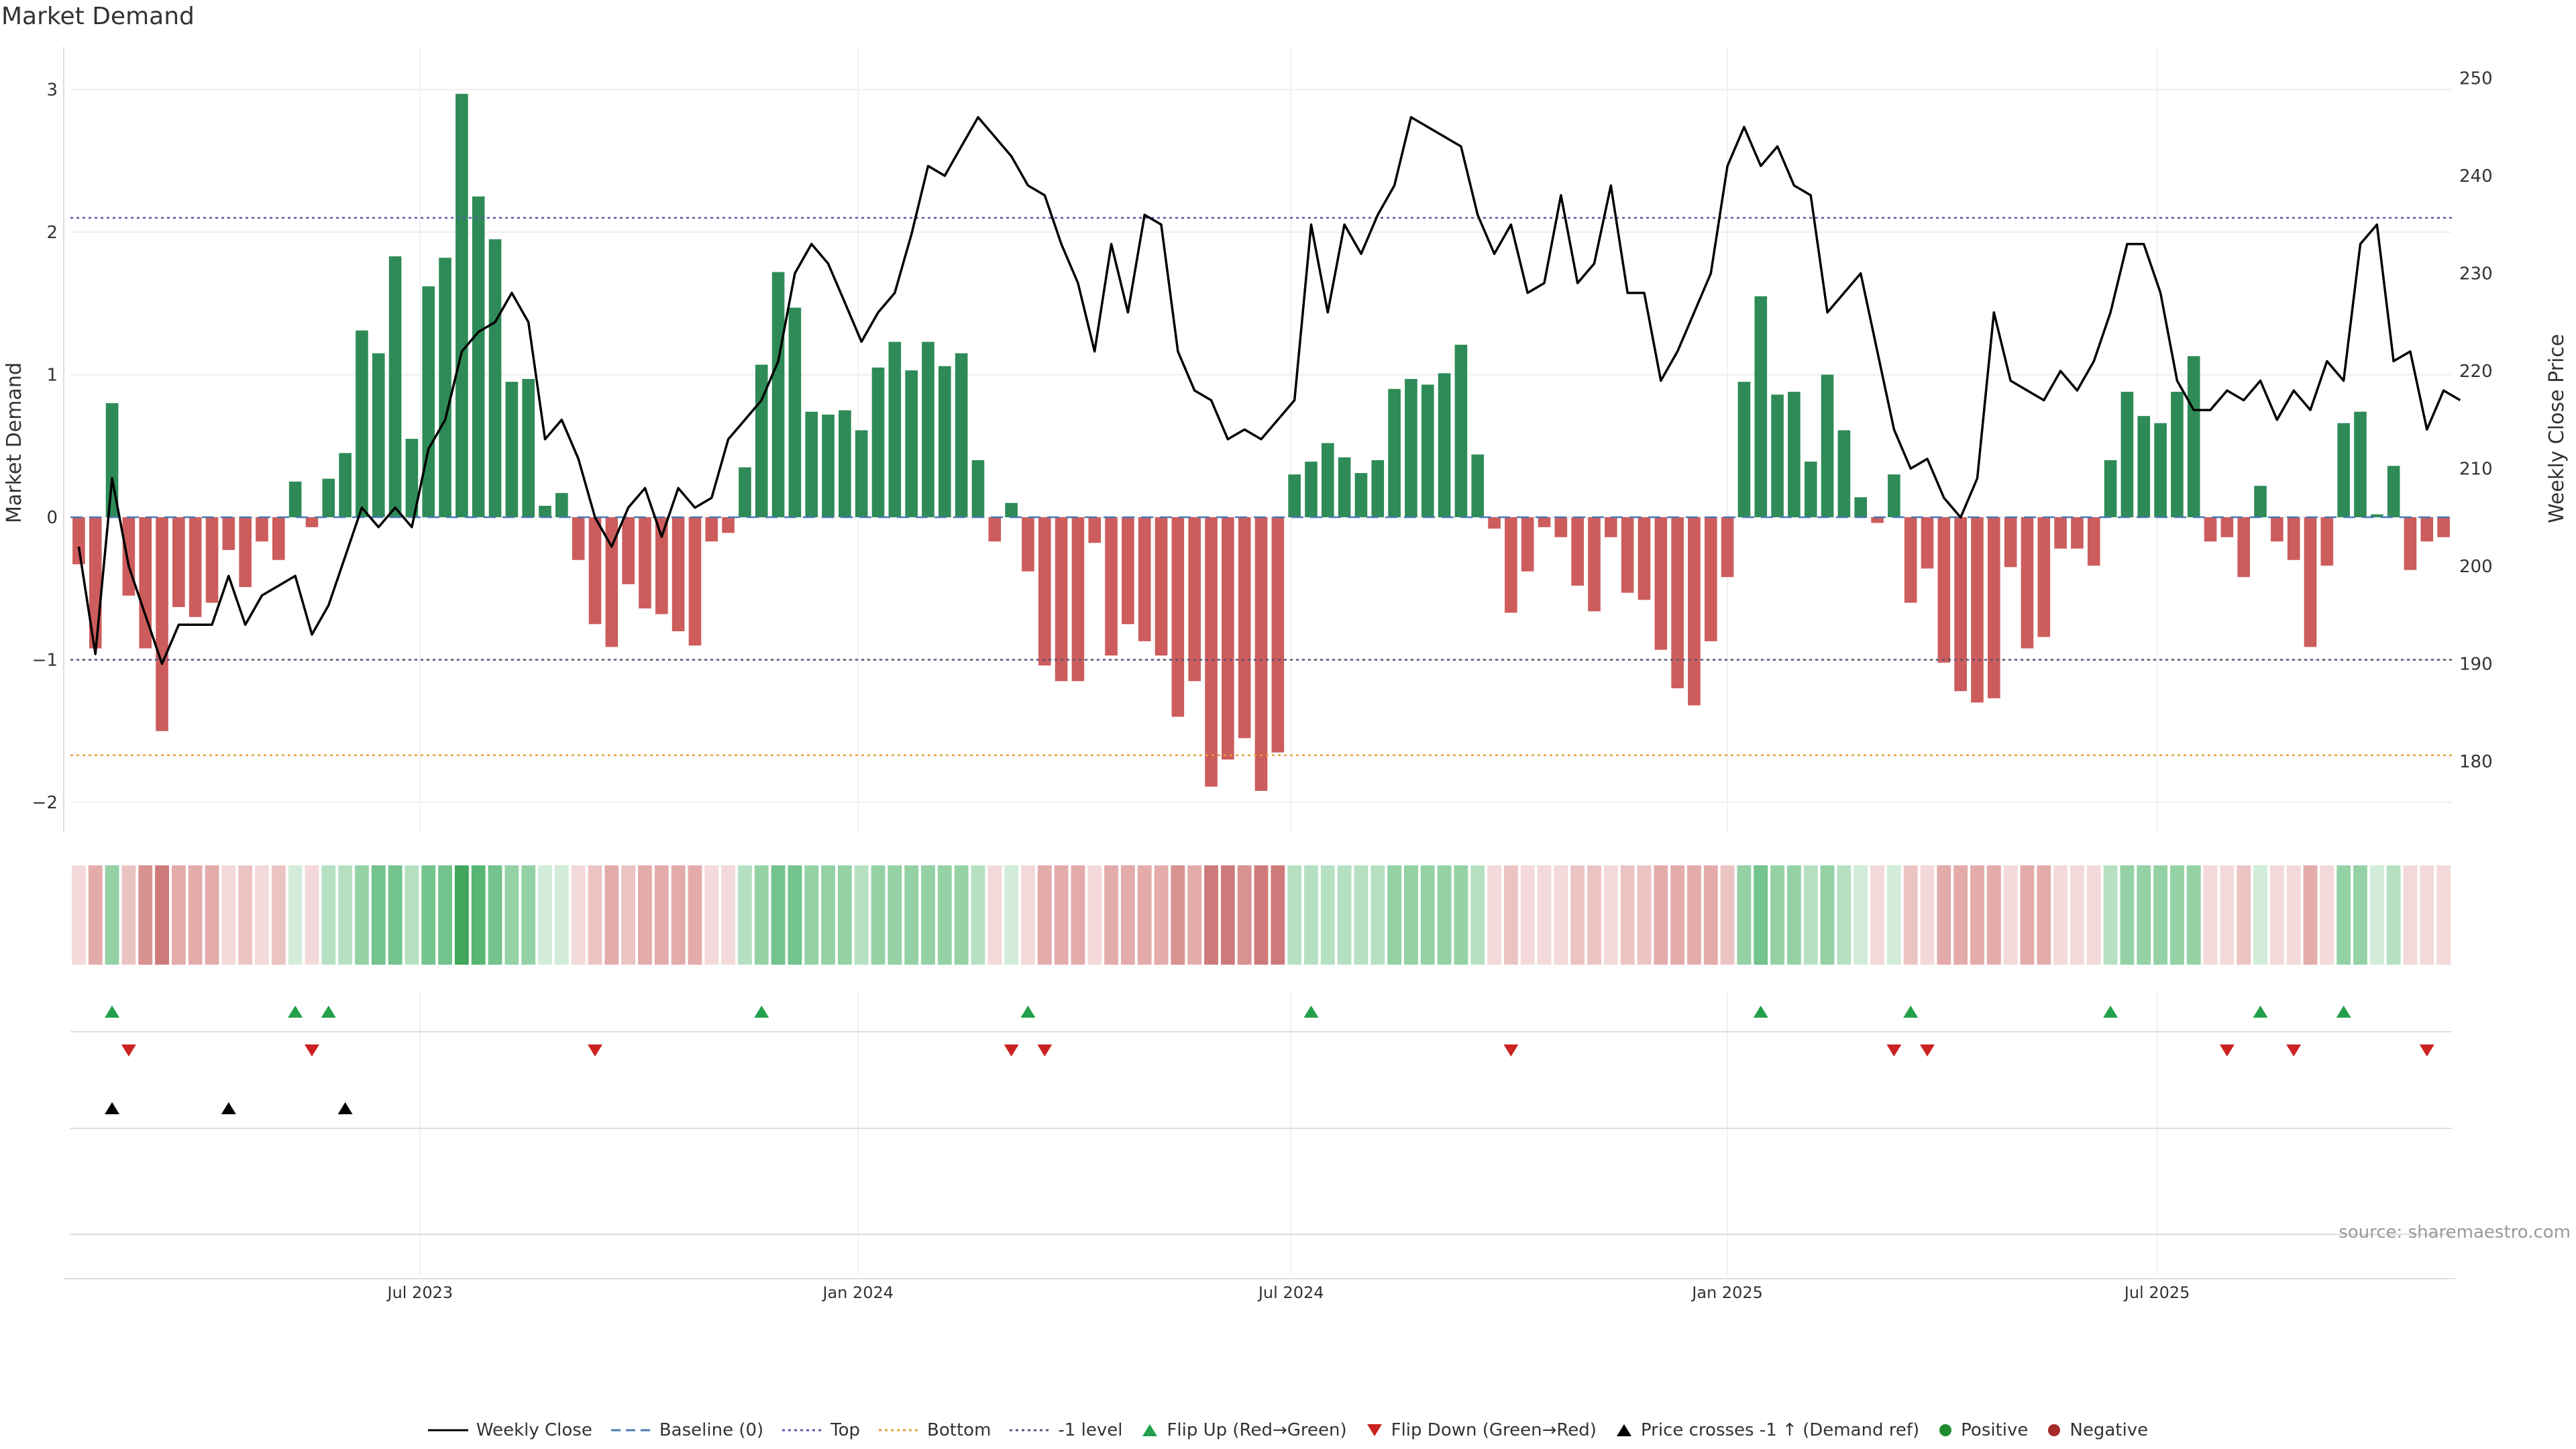  Describe the element at coordinates (821, 1430) in the screenshot. I see `legend-item-top: Top` at that location.